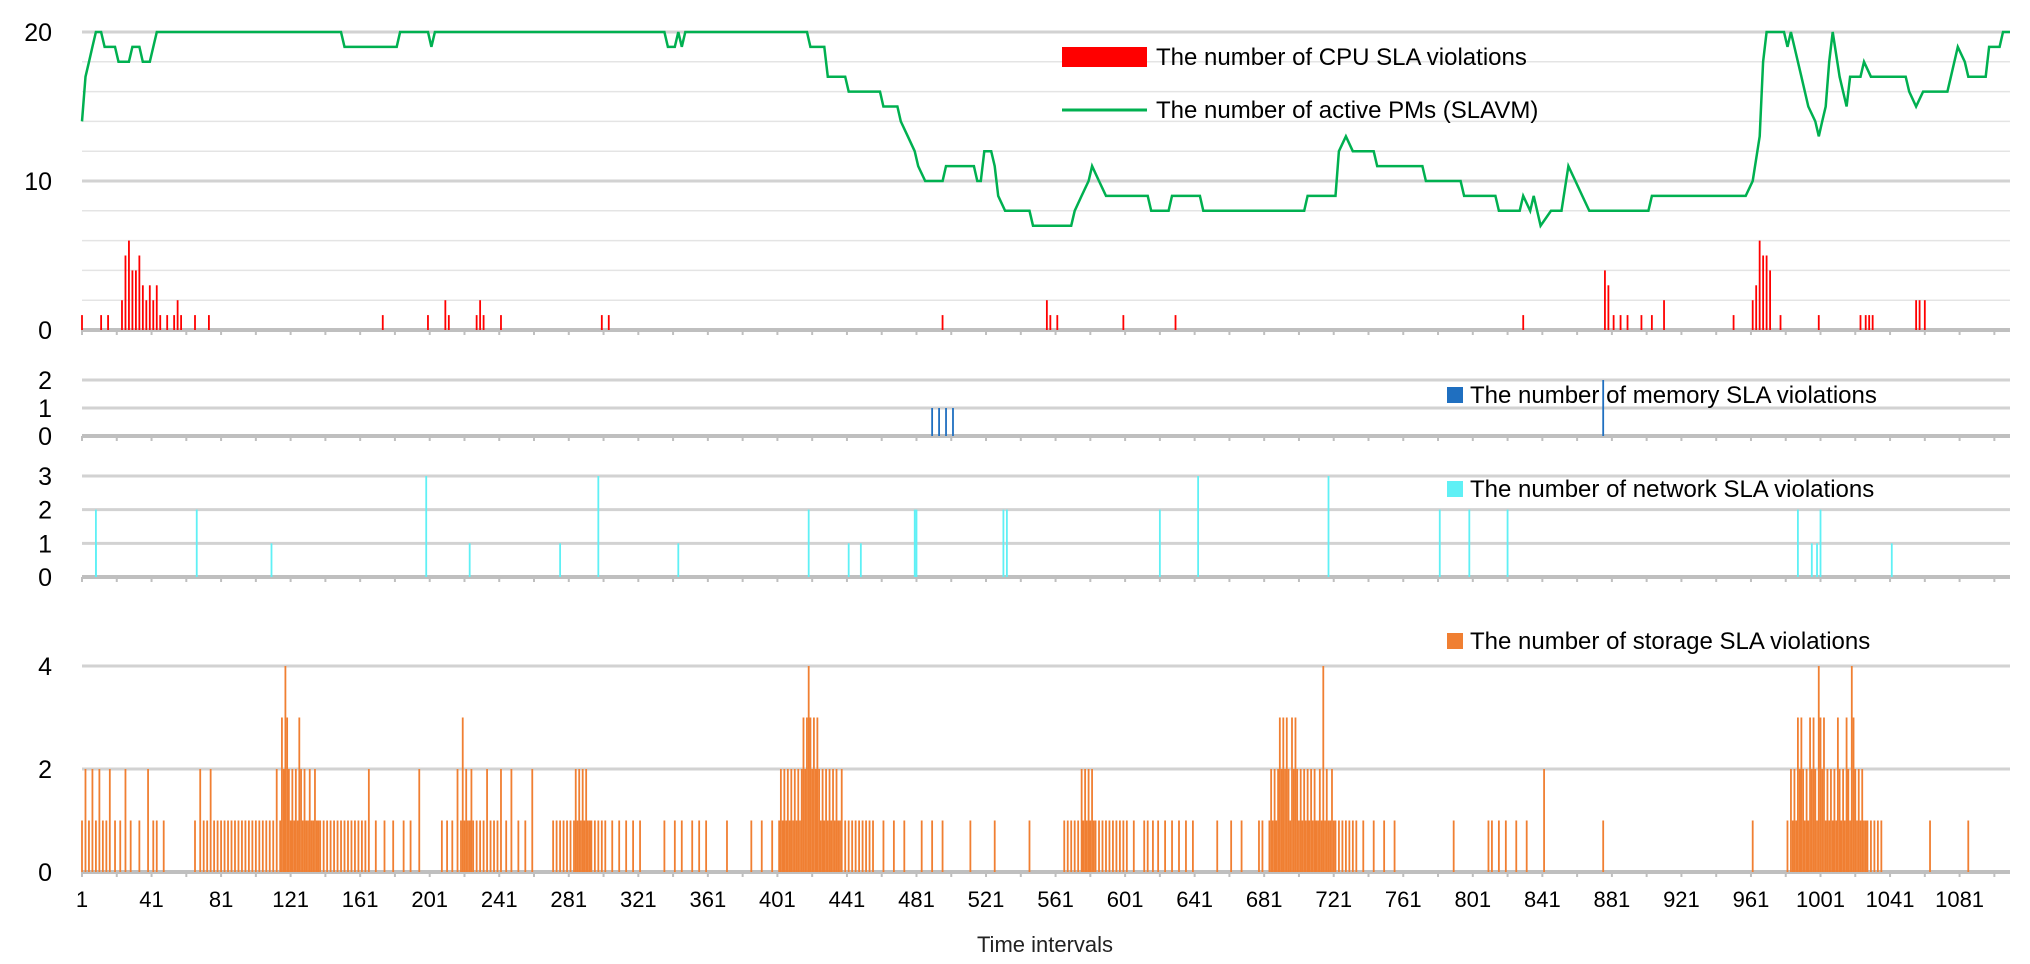  Describe the element at coordinates (1455, 489) in the screenshot. I see `legend-swatch-network` at that location.